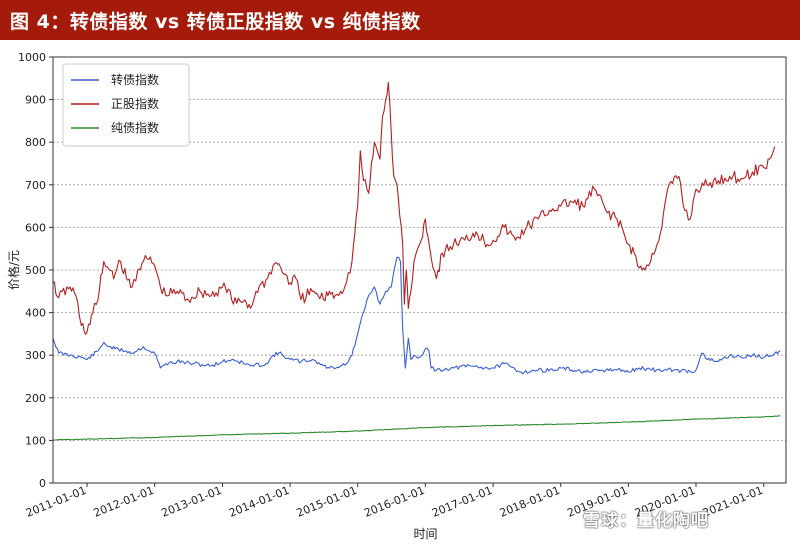 The width and height of the screenshot is (800, 544). What do you see at coordinates (56, 502) in the screenshot?
I see `x-tick-label: 2011-01-01` at bounding box center [56, 502].